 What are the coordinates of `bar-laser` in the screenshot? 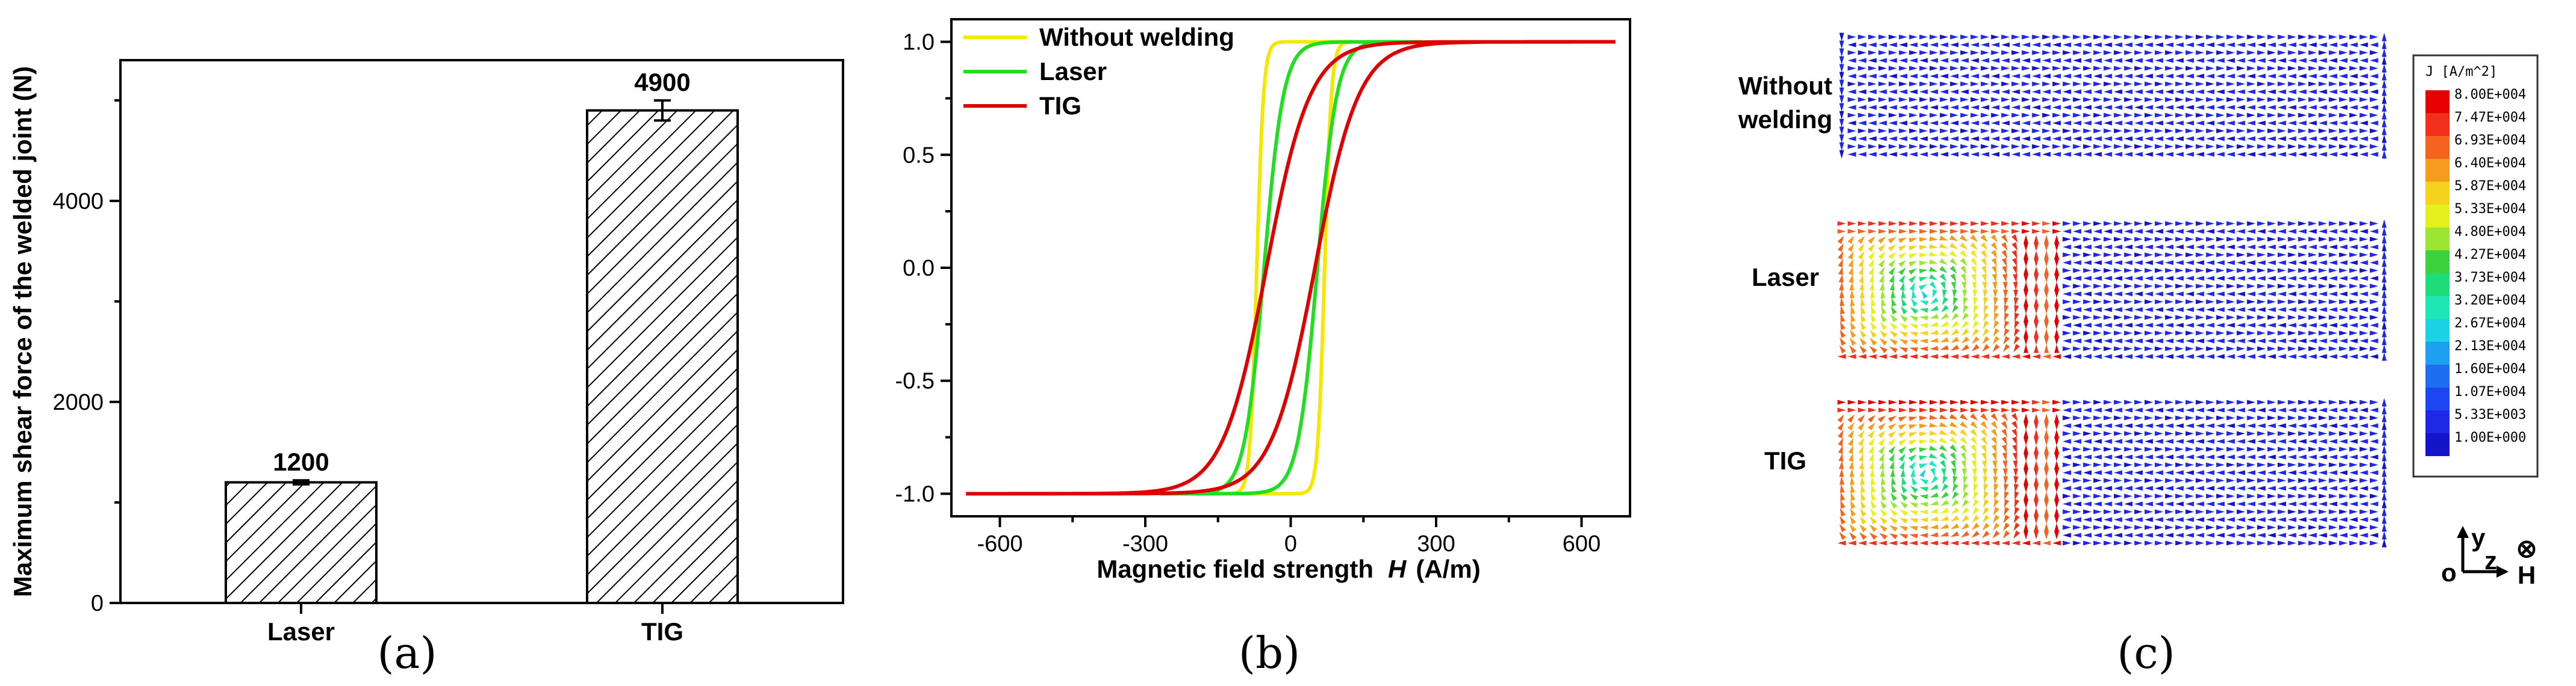 It's located at (301, 542).